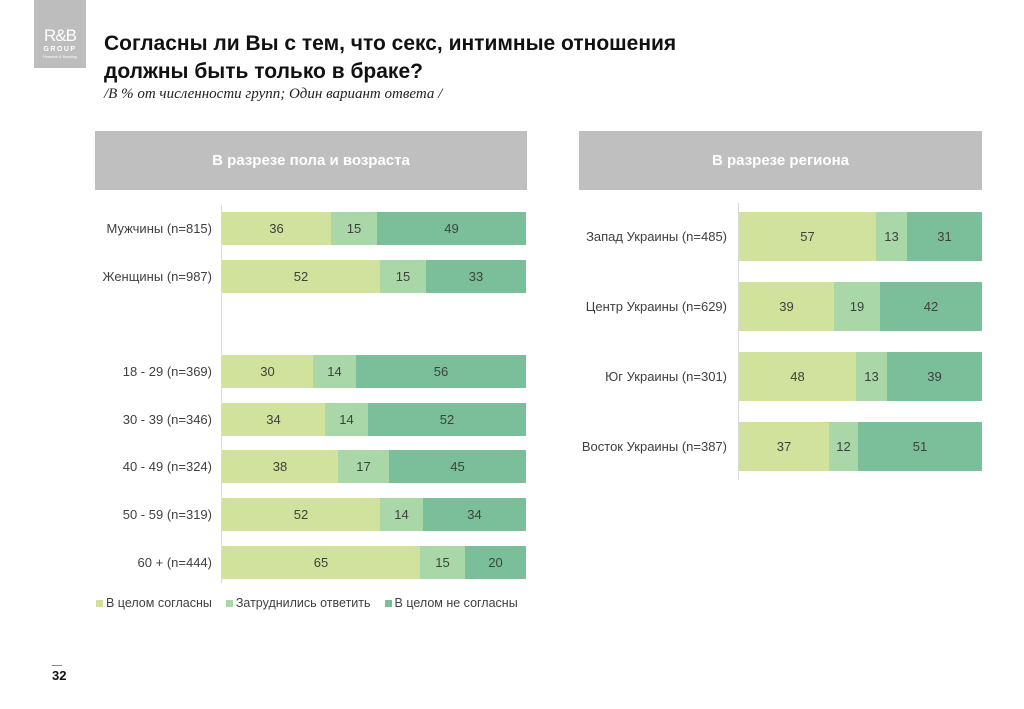 The width and height of the screenshot is (1024, 709). I want to click on data-label: 49, so click(451, 228).